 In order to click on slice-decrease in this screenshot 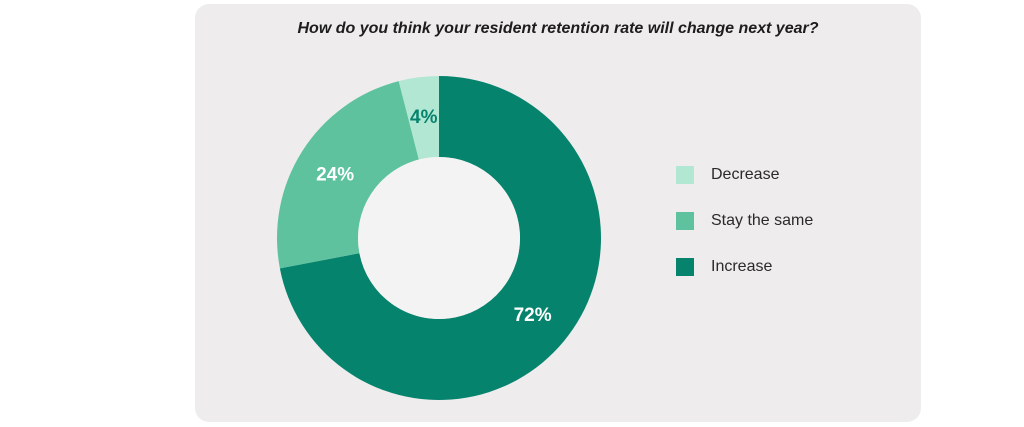, I will do `click(418, 118)`.